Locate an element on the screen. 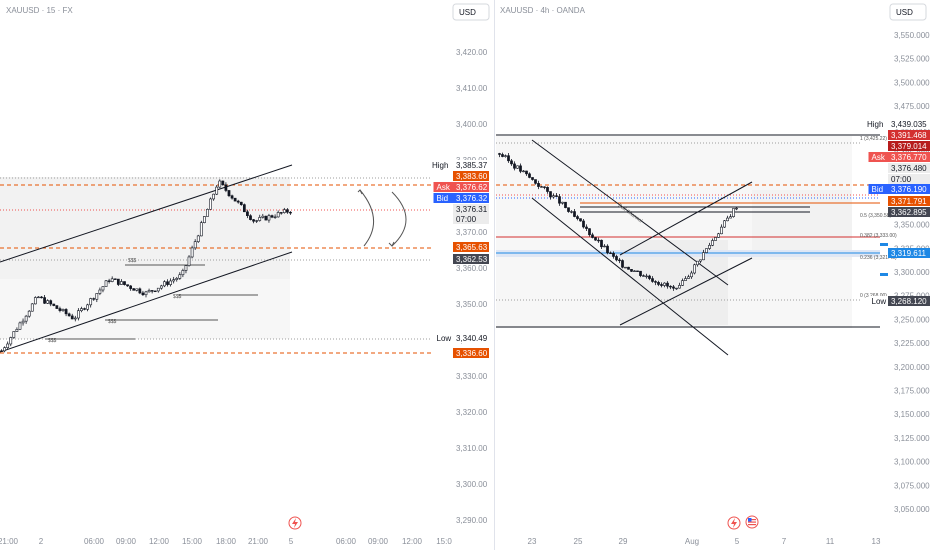 Image resolution: width=932 pixels, height=550 pixels. right-rising-line-upper is located at coordinates (686, 218).